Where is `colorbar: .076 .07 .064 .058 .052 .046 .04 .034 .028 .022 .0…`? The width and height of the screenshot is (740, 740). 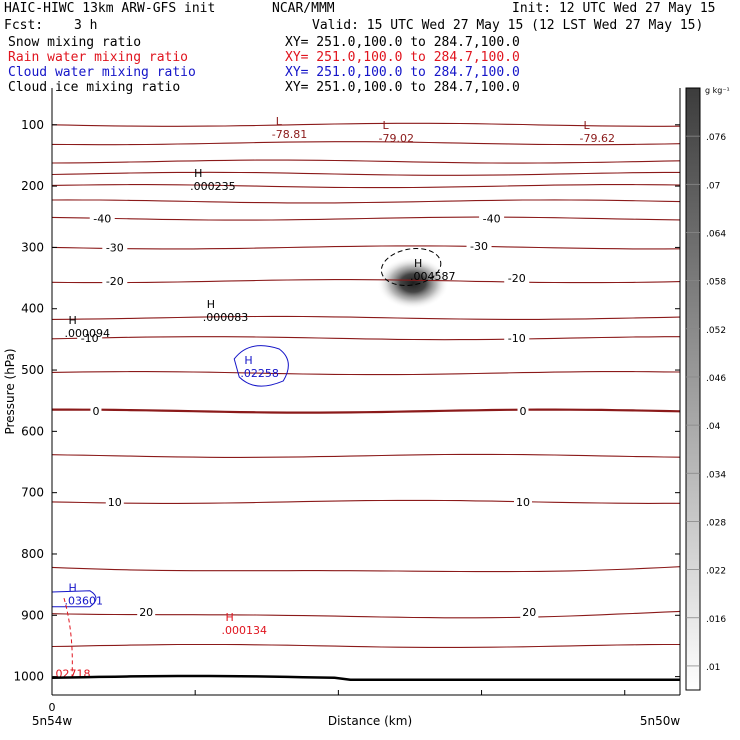
colorbar: .076 .07 .064 .058 .052 .046 .04 .034 .028 .022 .0… is located at coordinates (707, 388).